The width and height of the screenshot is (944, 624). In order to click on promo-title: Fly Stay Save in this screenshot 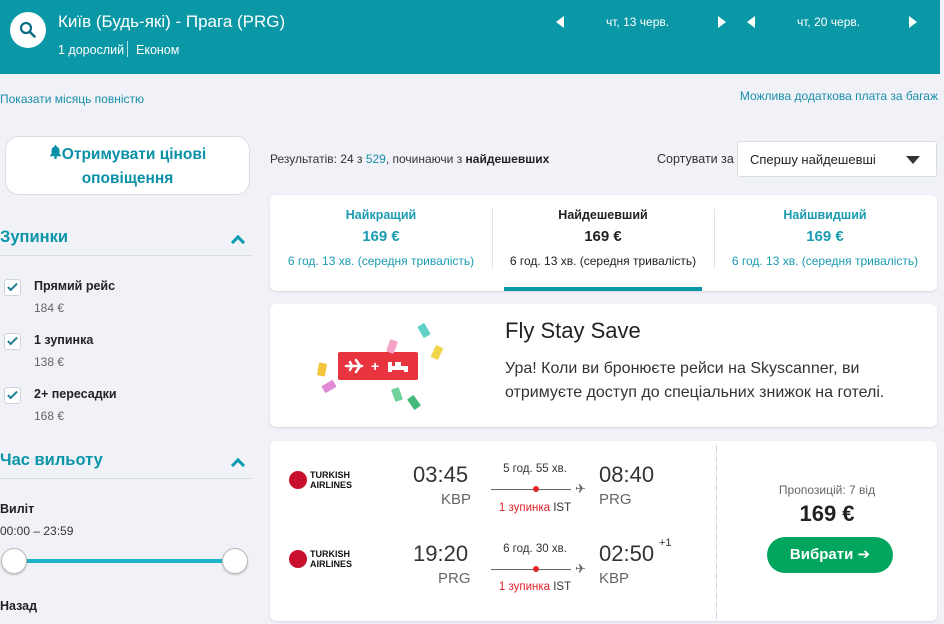, I will do `click(573, 330)`.